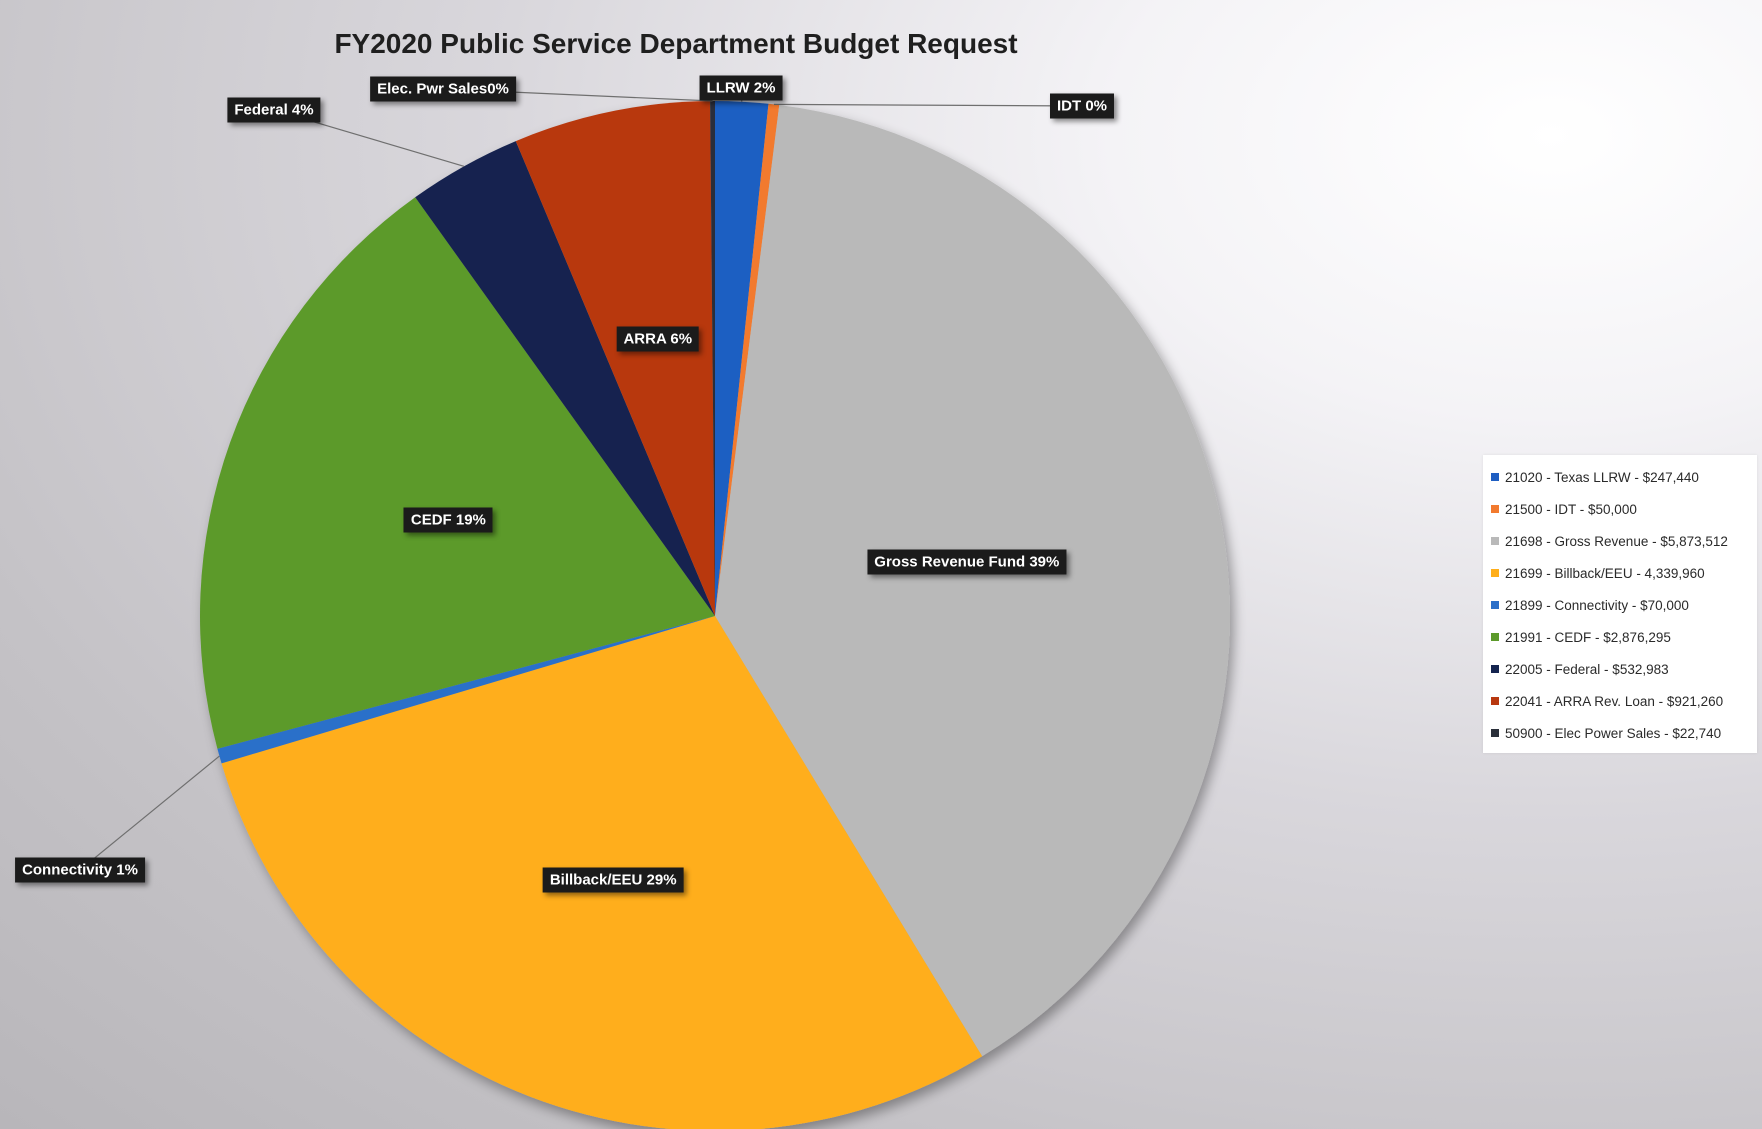 Image resolution: width=1762 pixels, height=1129 pixels. What do you see at coordinates (967, 562) in the screenshot?
I see `data-label-gross-revenue-fund: Gross Revenue Fund 39%` at bounding box center [967, 562].